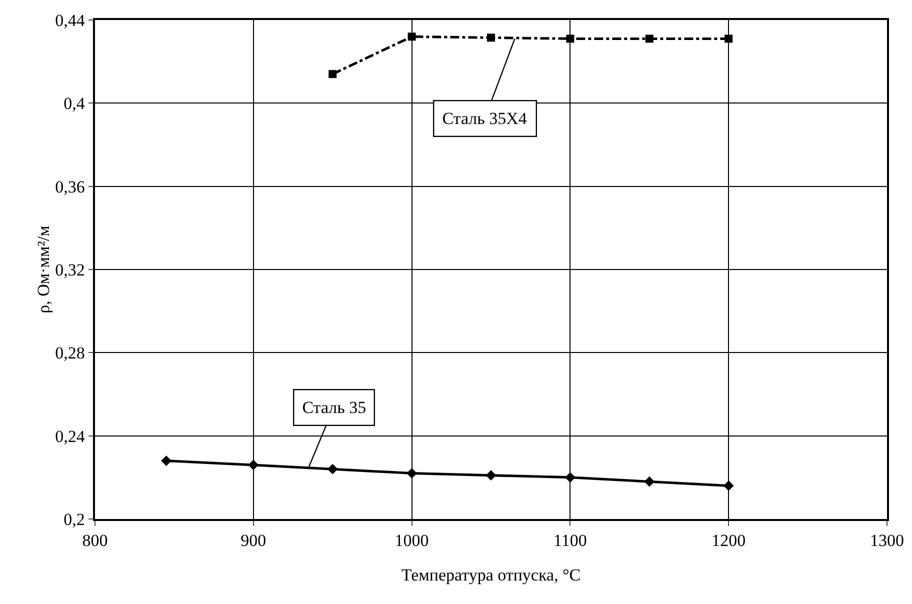  I want to click on y-tick-label: 0,44, so click(70, 20).